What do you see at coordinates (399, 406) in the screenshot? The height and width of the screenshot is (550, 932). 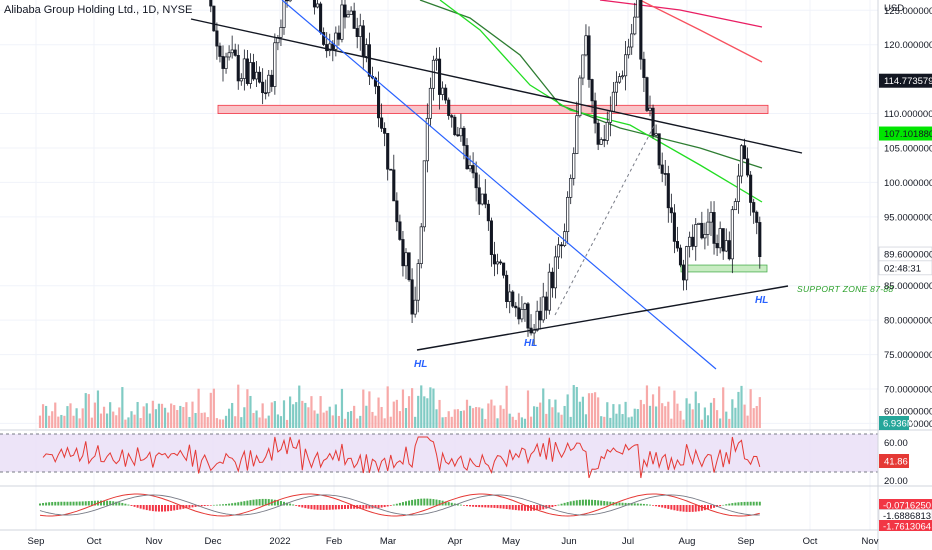 I see `volume-bars` at bounding box center [399, 406].